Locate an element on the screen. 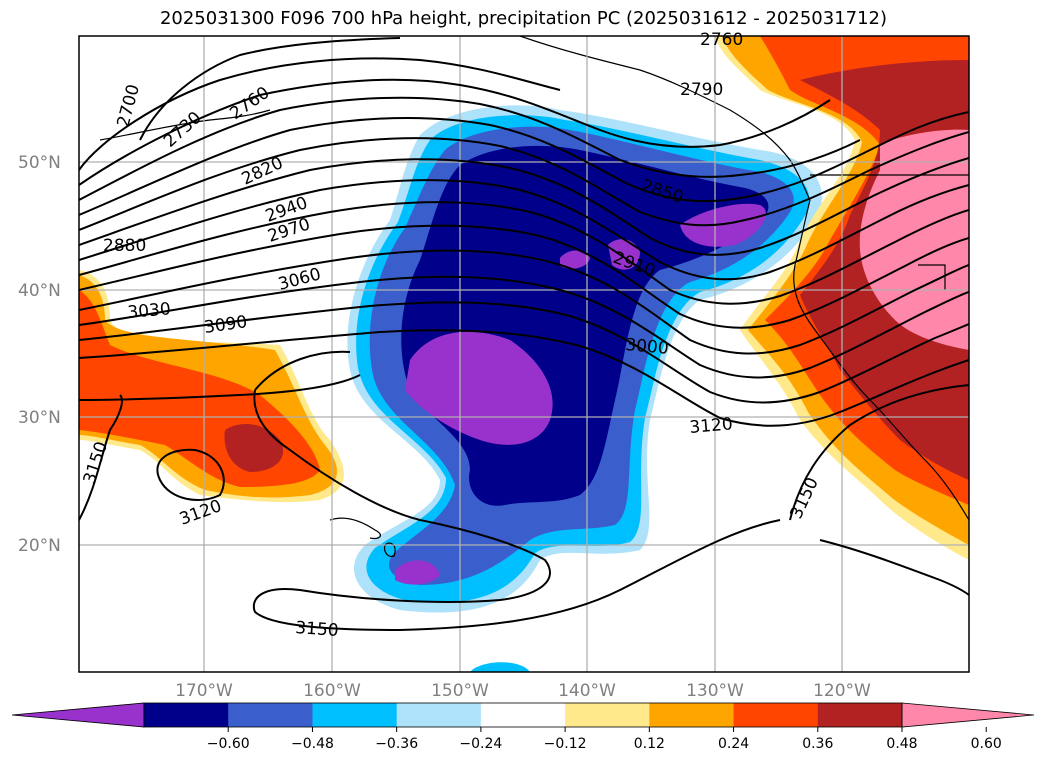  colorbar-extend-high is located at coordinates (968, 715).